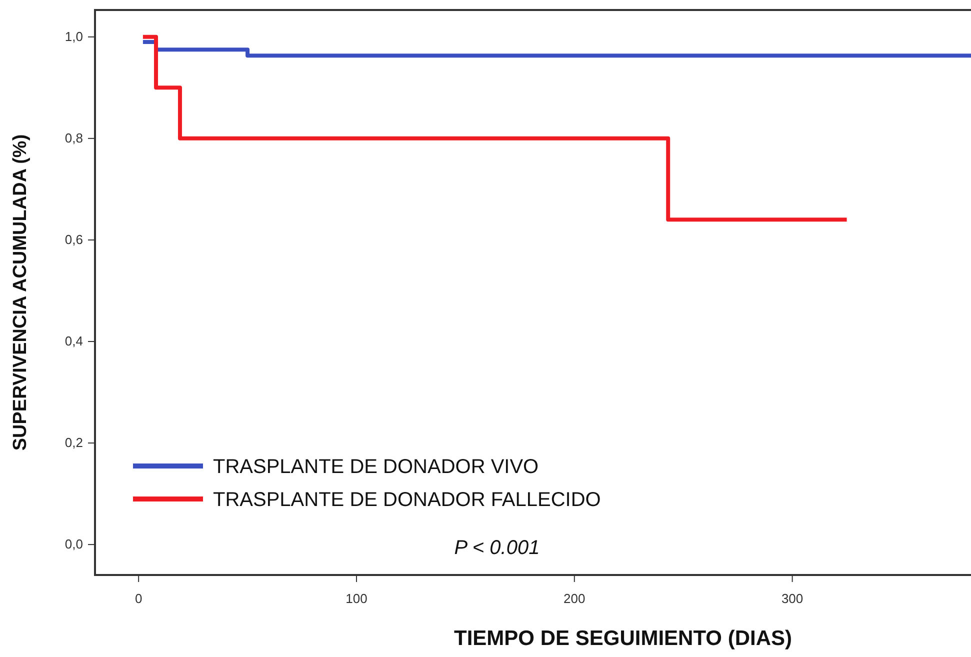 The width and height of the screenshot is (971, 657). What do you see at coordinates (407, 500) in the screenshot?
I see `legend-label: TRASPLANTE DE DONADOR FALLECIDO` at bounding box center [407, 500].